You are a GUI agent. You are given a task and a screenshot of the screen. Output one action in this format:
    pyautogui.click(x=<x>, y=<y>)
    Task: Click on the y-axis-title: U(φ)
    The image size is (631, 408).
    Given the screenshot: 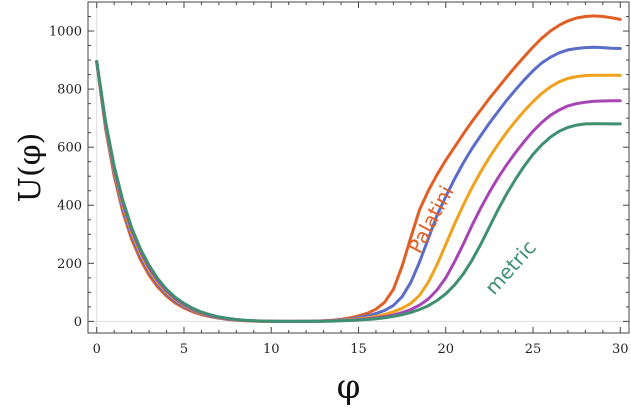 What is the action you would take?
    pyautogui.click(x=30, y=168)
    